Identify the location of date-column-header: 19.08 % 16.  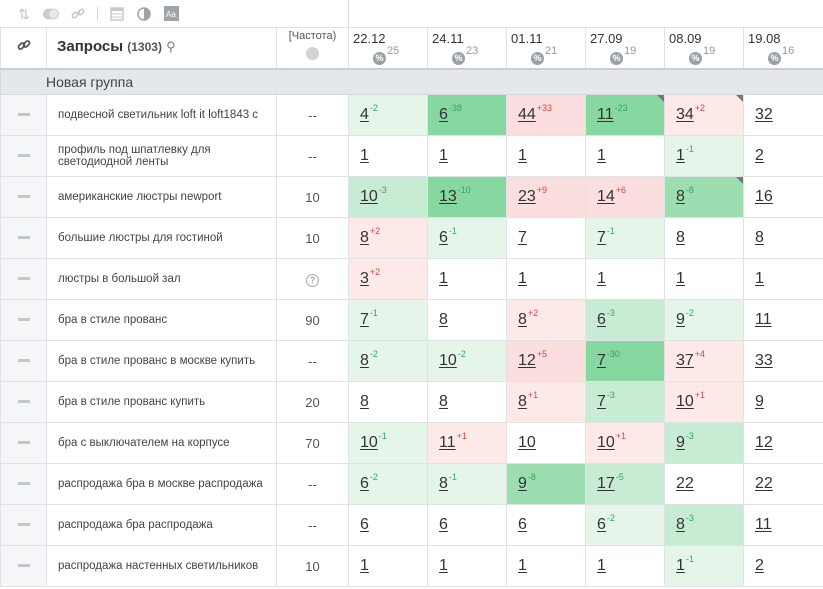
(783, 48).